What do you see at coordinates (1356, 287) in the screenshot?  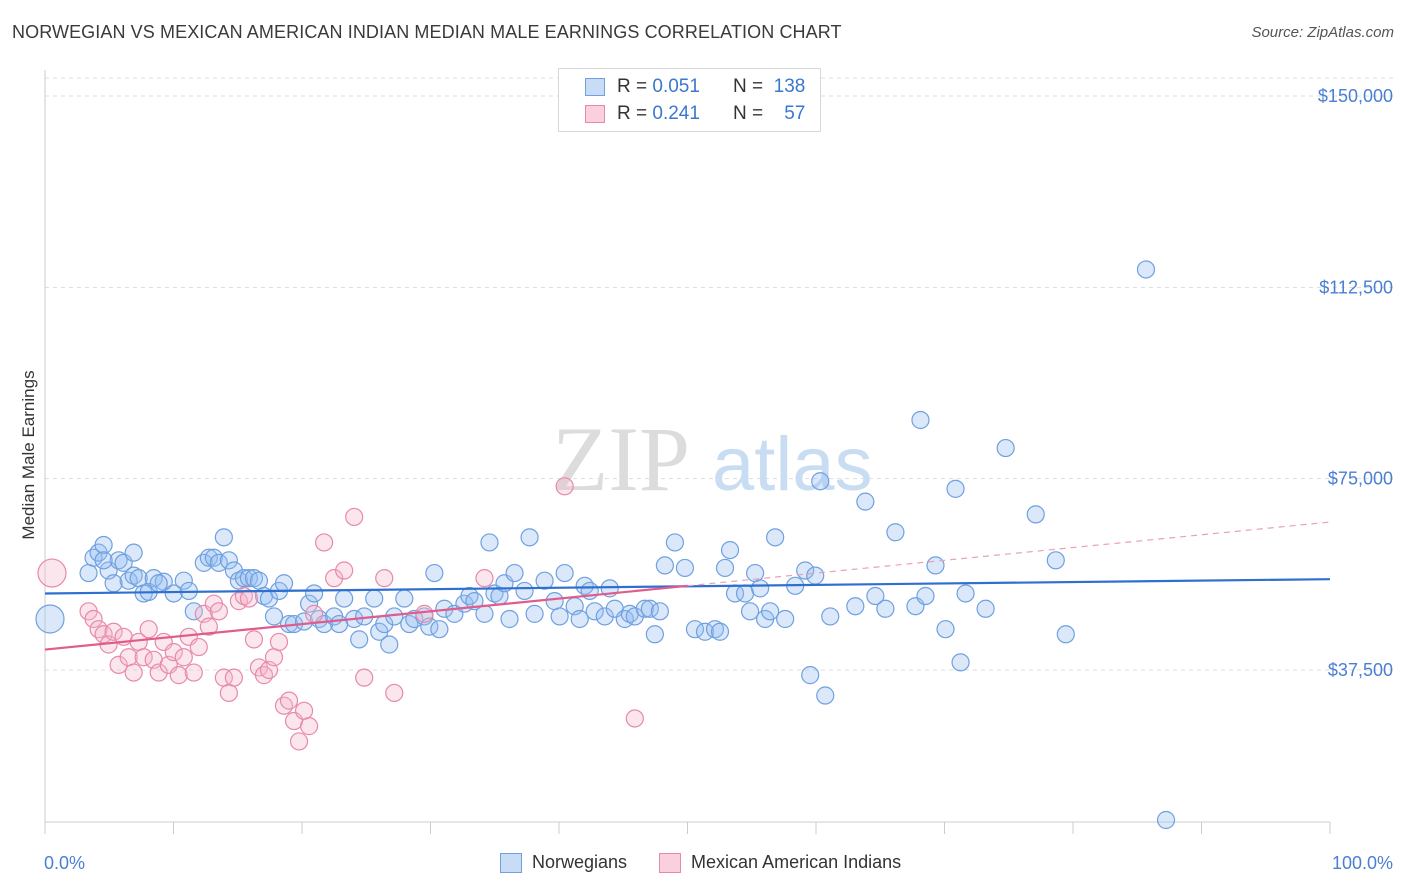 I see `y-tick-label: $112,500` at bounding box center [1356, 287].